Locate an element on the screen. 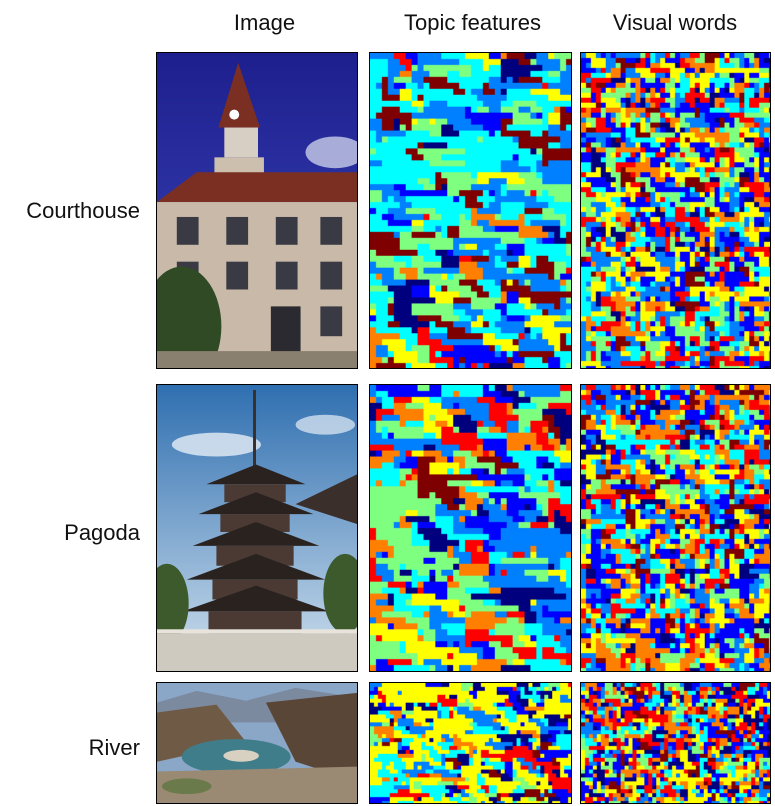 The height and width of the screenshot is (806, 775). river-visual-words-map is located at coordinates (675, 743).